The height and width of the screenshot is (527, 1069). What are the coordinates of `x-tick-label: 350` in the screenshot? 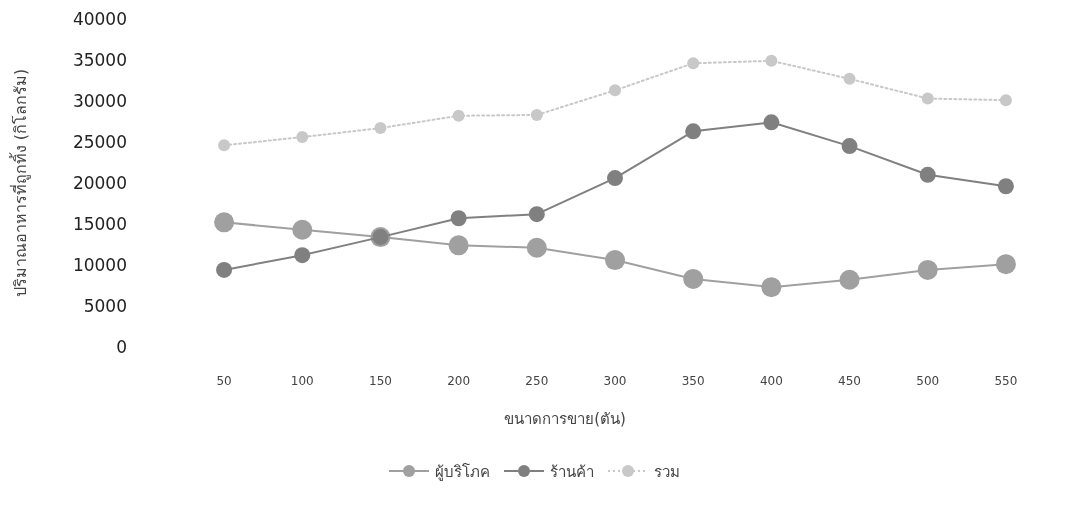 It's located at (693, 381).